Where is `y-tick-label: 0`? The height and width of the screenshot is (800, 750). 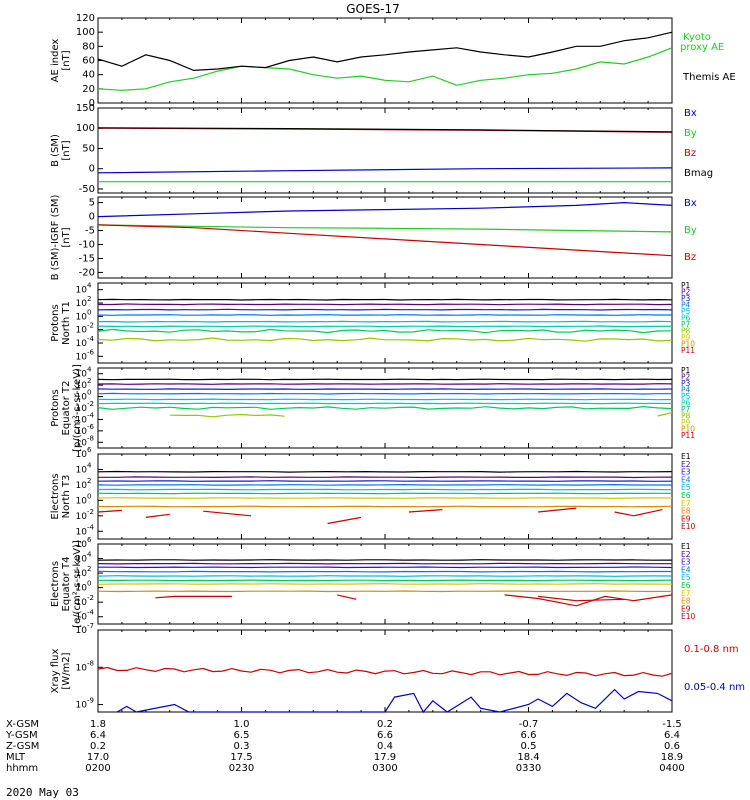
y-tick-label: 0 is located at coordinates (92, 217).